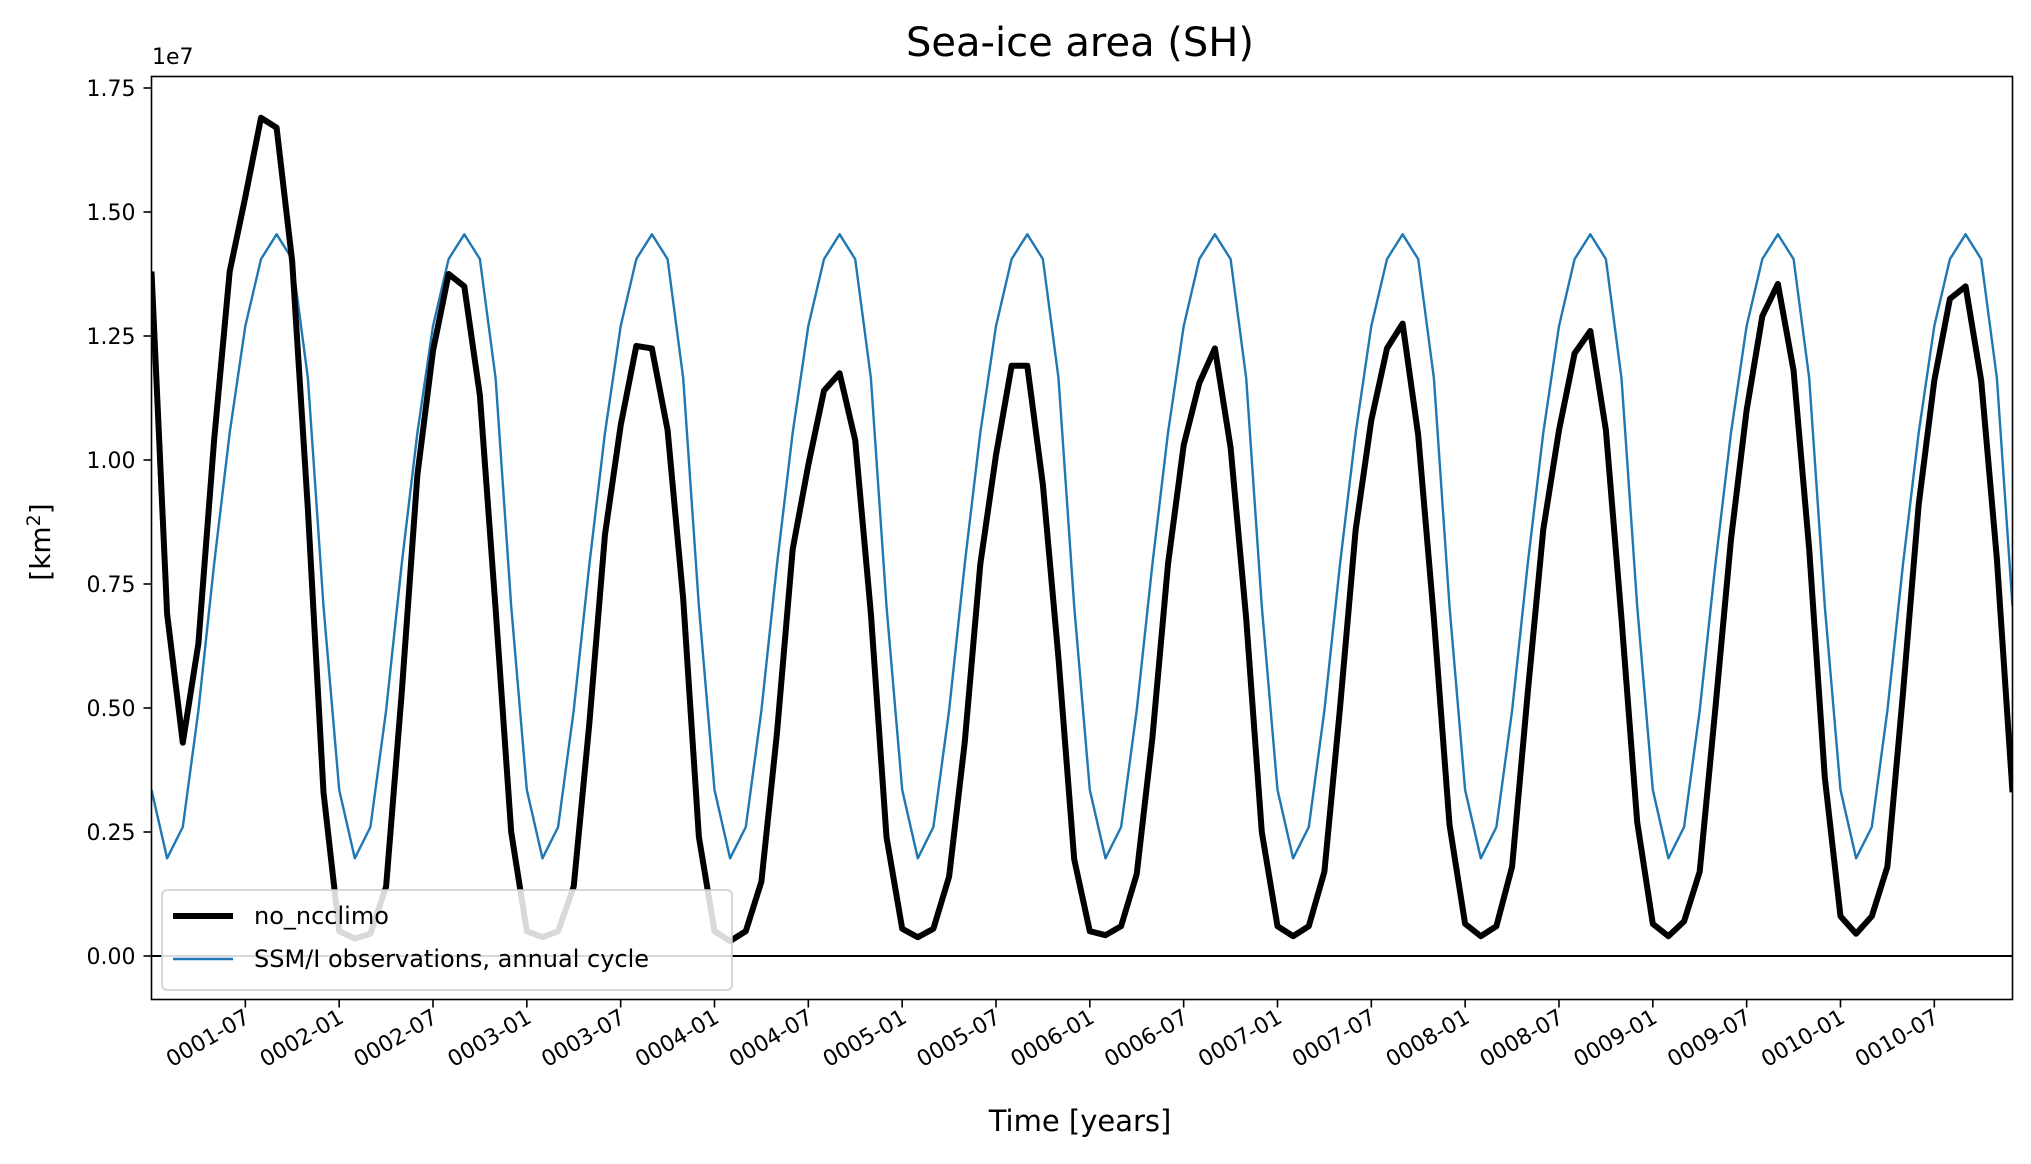  I want to click on x-tick-label: 0002-01, so click(302, 1039).